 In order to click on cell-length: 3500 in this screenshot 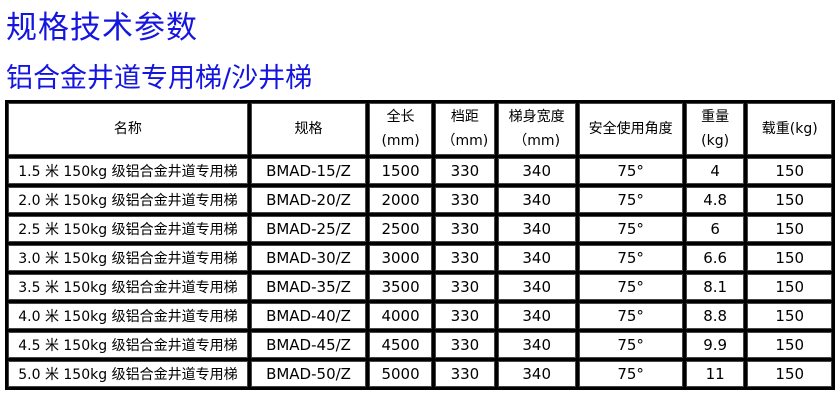, I will do `click(400, 287)`.